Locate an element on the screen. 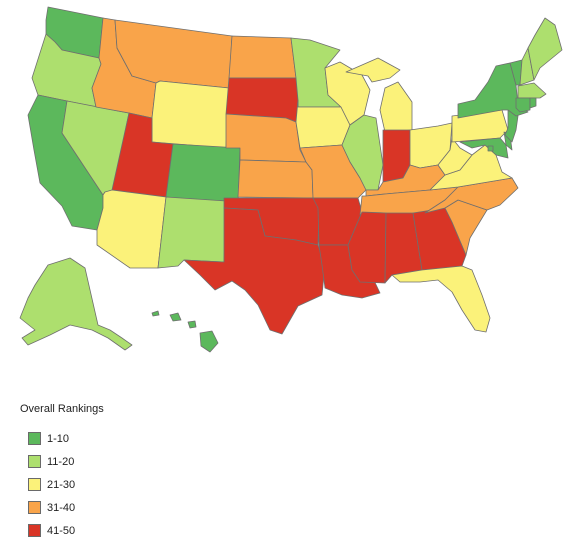 This screenshot has height=546, width=578. state-CO is located at coordinates (203, 174).